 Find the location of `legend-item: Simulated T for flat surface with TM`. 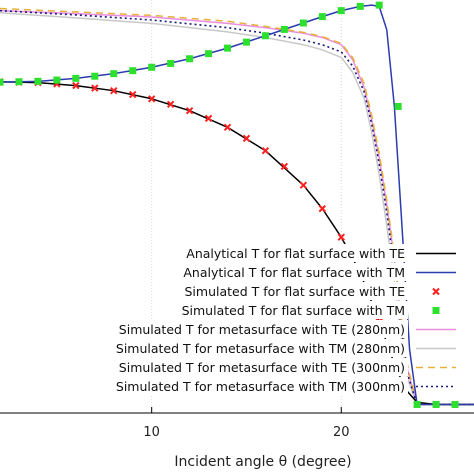

legend-item: Simulated T for flat surface with TM is located at coordinates (309, 310).